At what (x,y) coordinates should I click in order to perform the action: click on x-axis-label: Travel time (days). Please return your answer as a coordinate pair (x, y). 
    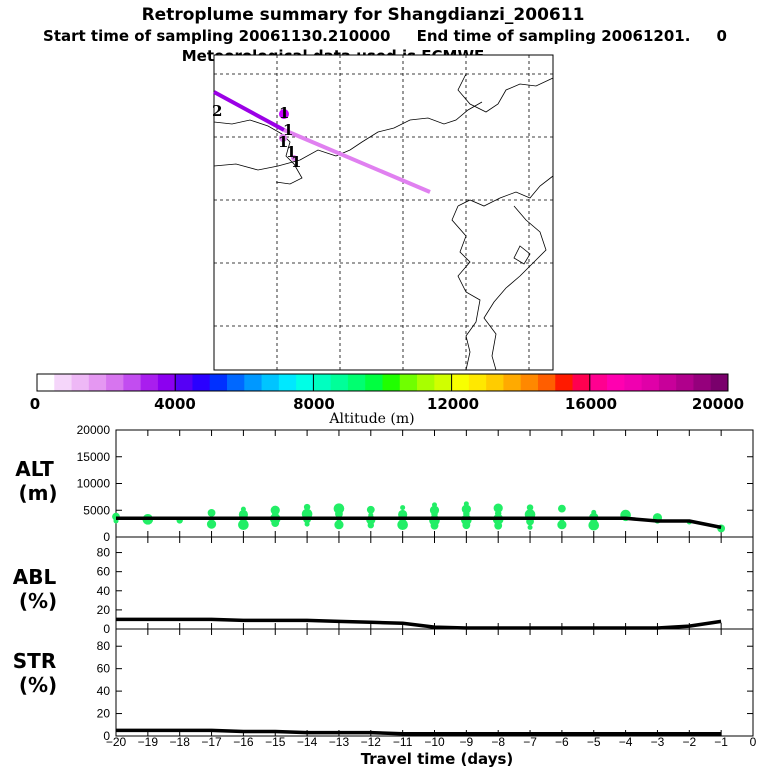
    Looking at the image, I should click on (437, 759).